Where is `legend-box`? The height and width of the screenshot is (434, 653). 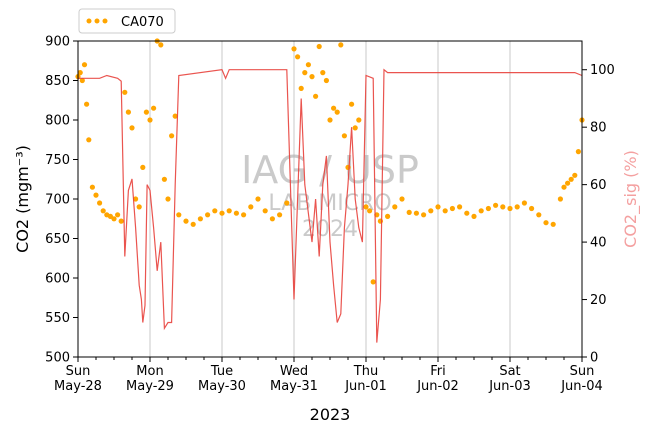 legend-box is located at coordinates (127, 21).